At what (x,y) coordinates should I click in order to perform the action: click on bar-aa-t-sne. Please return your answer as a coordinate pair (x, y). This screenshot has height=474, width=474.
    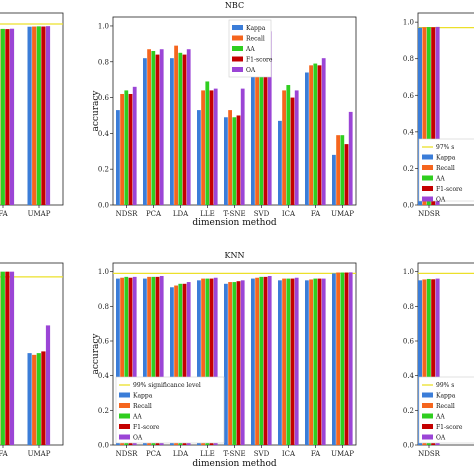
    Looking at the image, I should click on (234, 363).